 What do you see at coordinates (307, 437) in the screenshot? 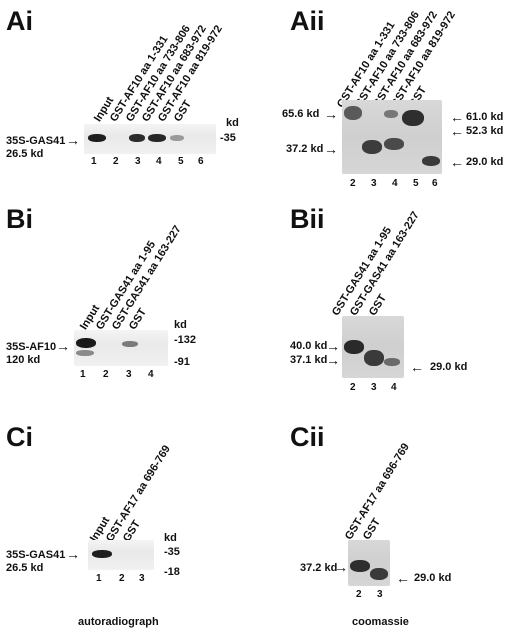
I see `panel-label: Cii` at bounding box center [307, 437].